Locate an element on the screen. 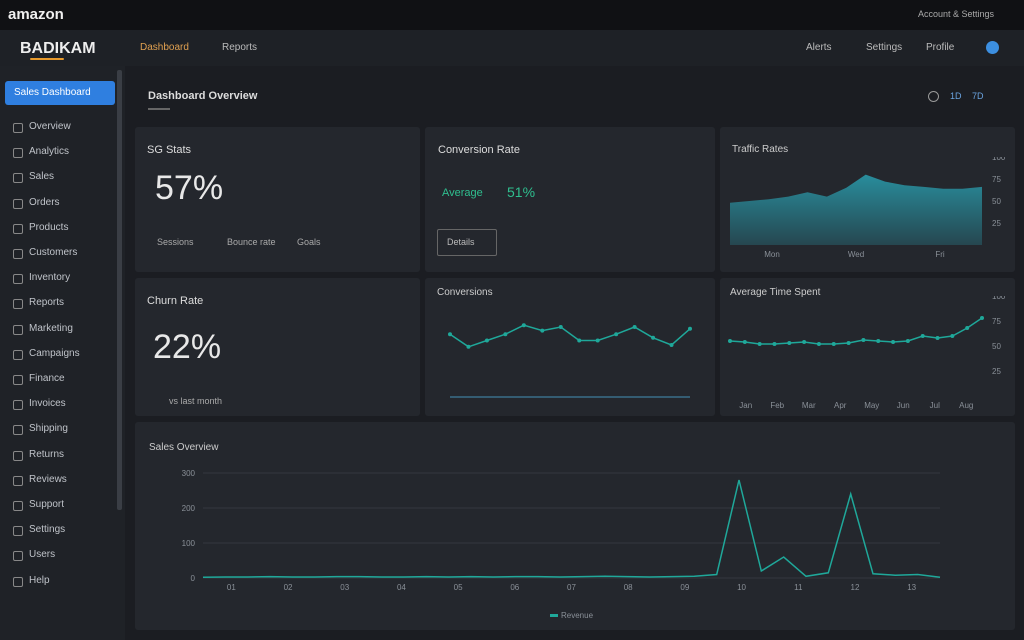 This screenshot has width=1024, height=640. x-tick-label: 11 is located at coordinates (798, 587).